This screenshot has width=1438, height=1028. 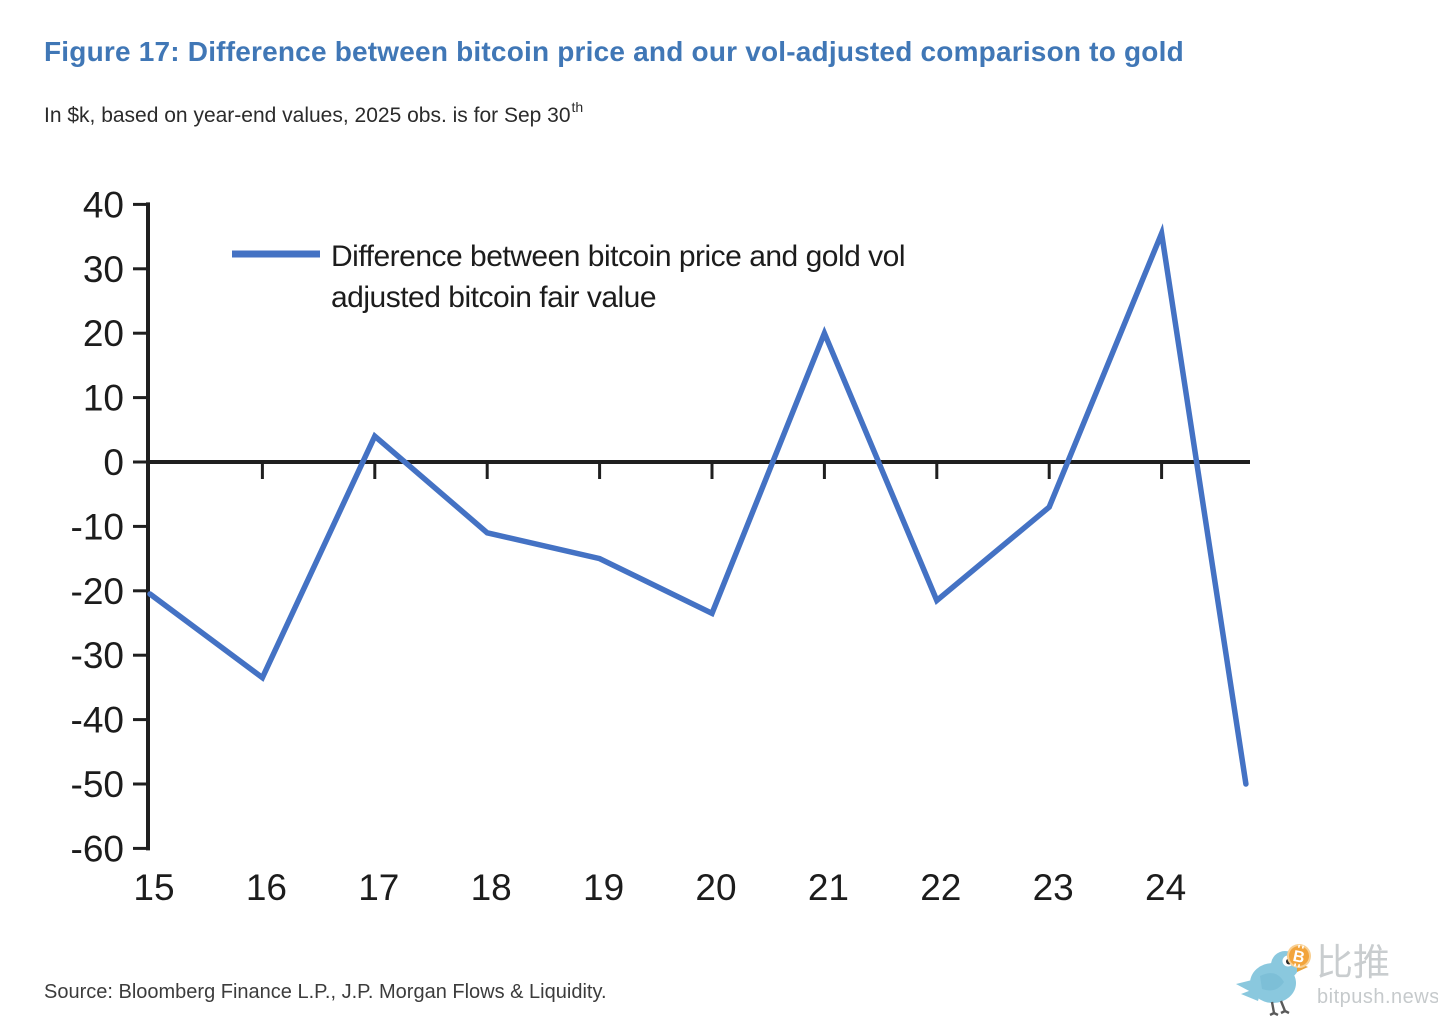 I want to click on x-axis-tick-label: 21, so click(x=828, y=887).